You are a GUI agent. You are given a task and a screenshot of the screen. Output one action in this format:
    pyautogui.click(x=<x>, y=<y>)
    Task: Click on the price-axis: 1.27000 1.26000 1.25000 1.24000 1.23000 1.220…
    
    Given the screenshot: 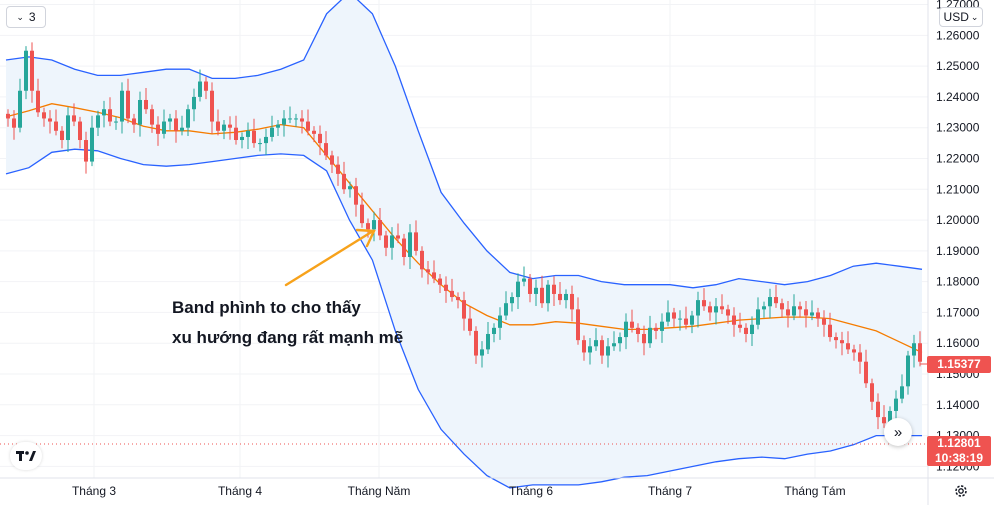 What is the action you would take?
    pyautogui.click(x=958, y=236)
    